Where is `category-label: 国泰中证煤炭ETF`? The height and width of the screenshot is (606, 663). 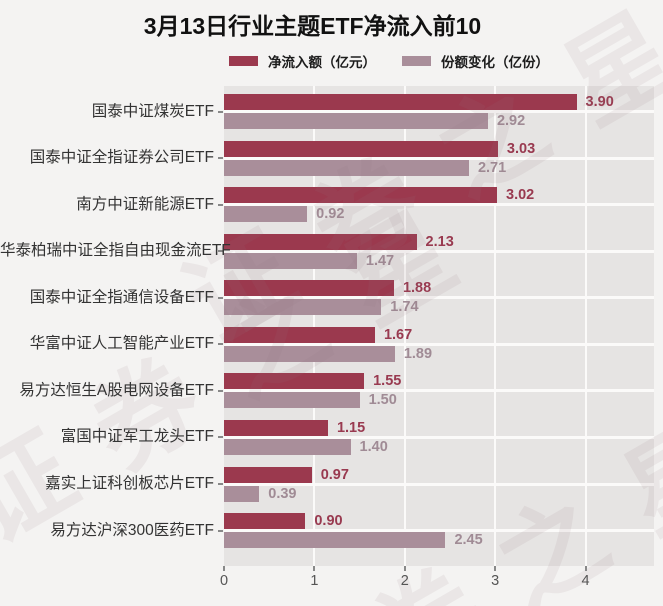
category-label: 国泰中证煤炭ETF is located at coordinates (152, 111).